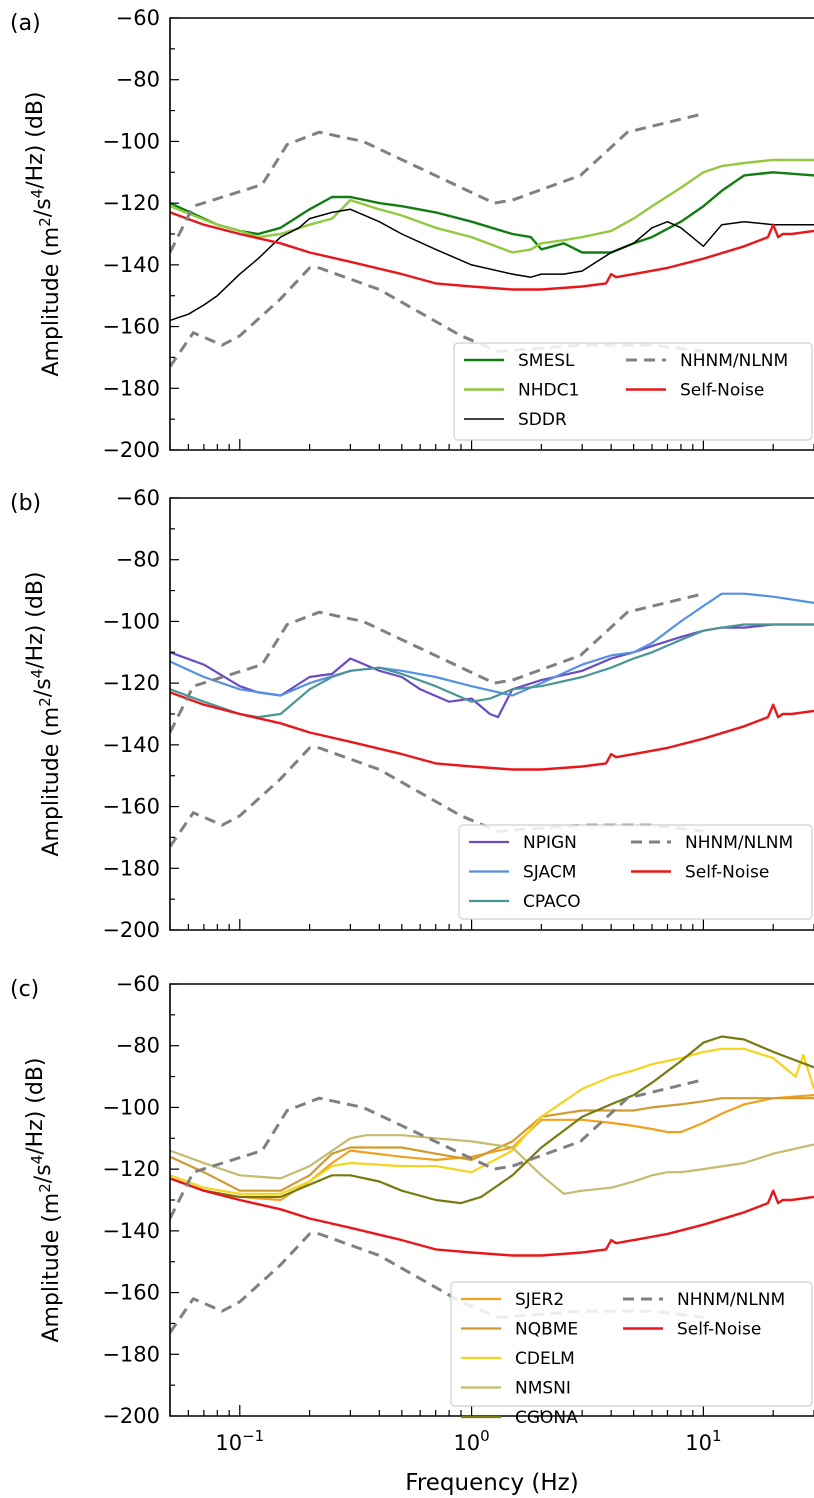 The width and height of the screenshot is (814, 1498). I want to click on panel-label: (c), so click(24, 989).